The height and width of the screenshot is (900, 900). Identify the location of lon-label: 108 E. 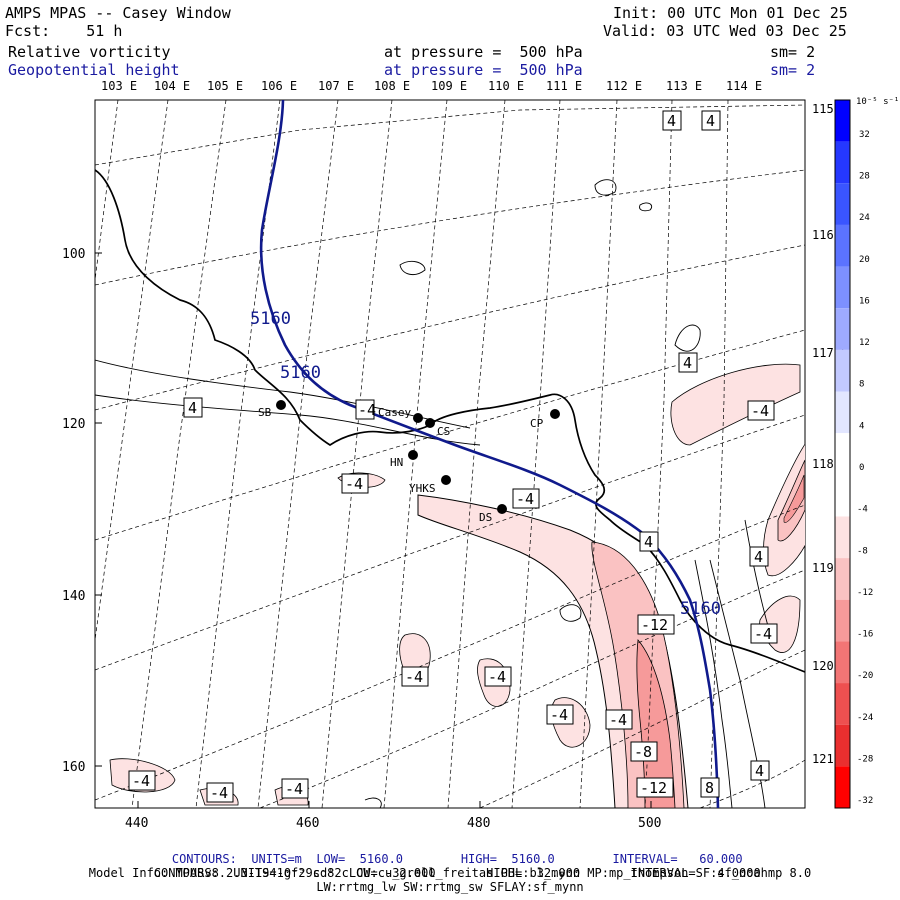
(392, 86).